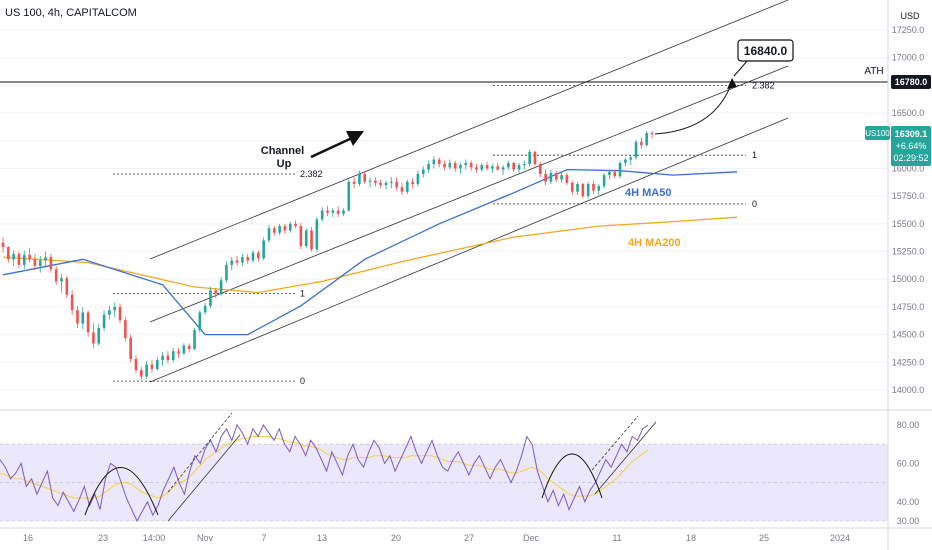  I want to click on target-box, so click(765, 50).